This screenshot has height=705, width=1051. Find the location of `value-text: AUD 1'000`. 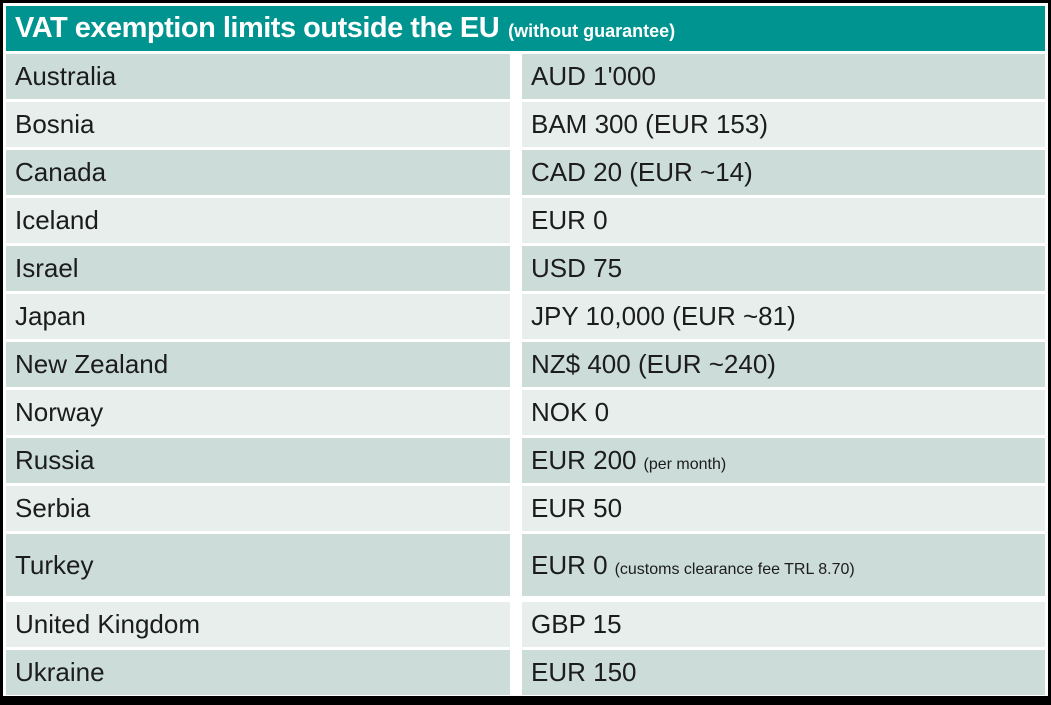

value-text: AUD 1'000 is located at coordinates (593, 76).